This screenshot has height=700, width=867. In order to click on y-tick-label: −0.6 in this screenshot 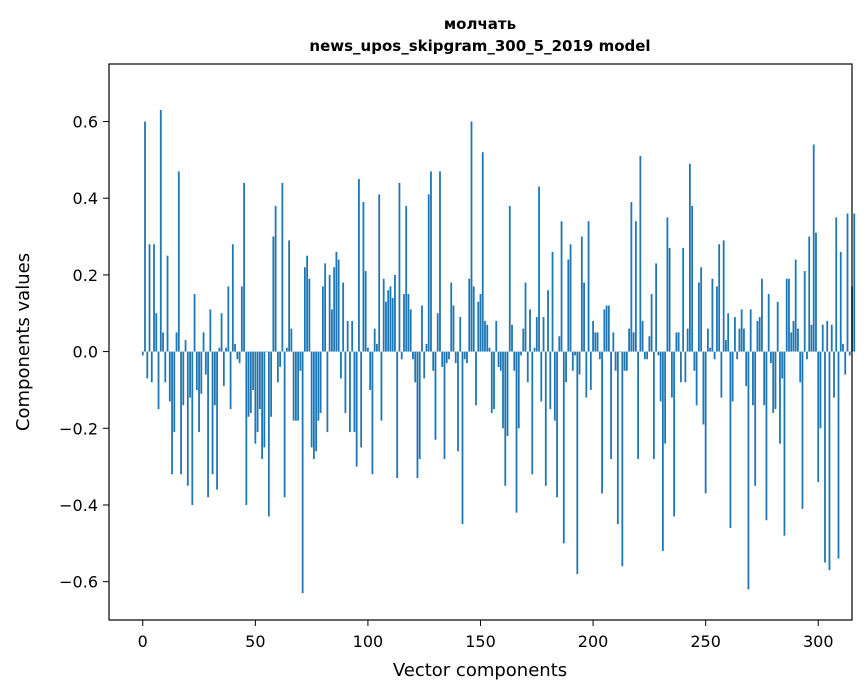, I will do `click(78, 582)`.